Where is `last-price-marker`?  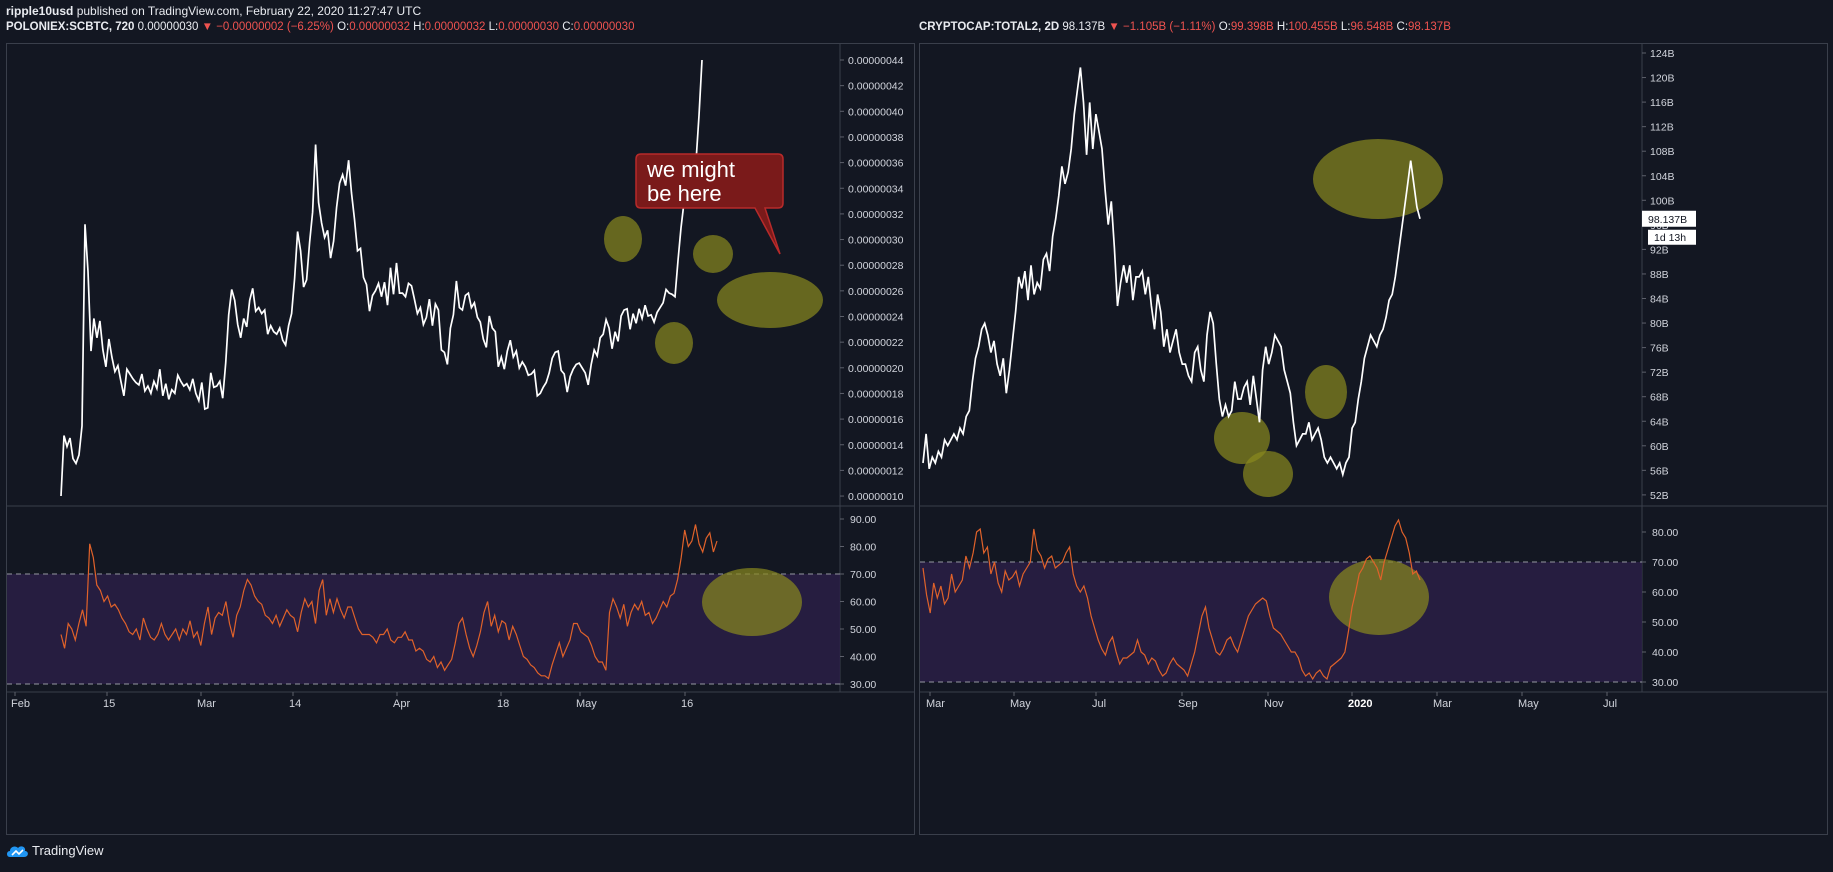 last-price-marker is located at coordinates (1669, 218).